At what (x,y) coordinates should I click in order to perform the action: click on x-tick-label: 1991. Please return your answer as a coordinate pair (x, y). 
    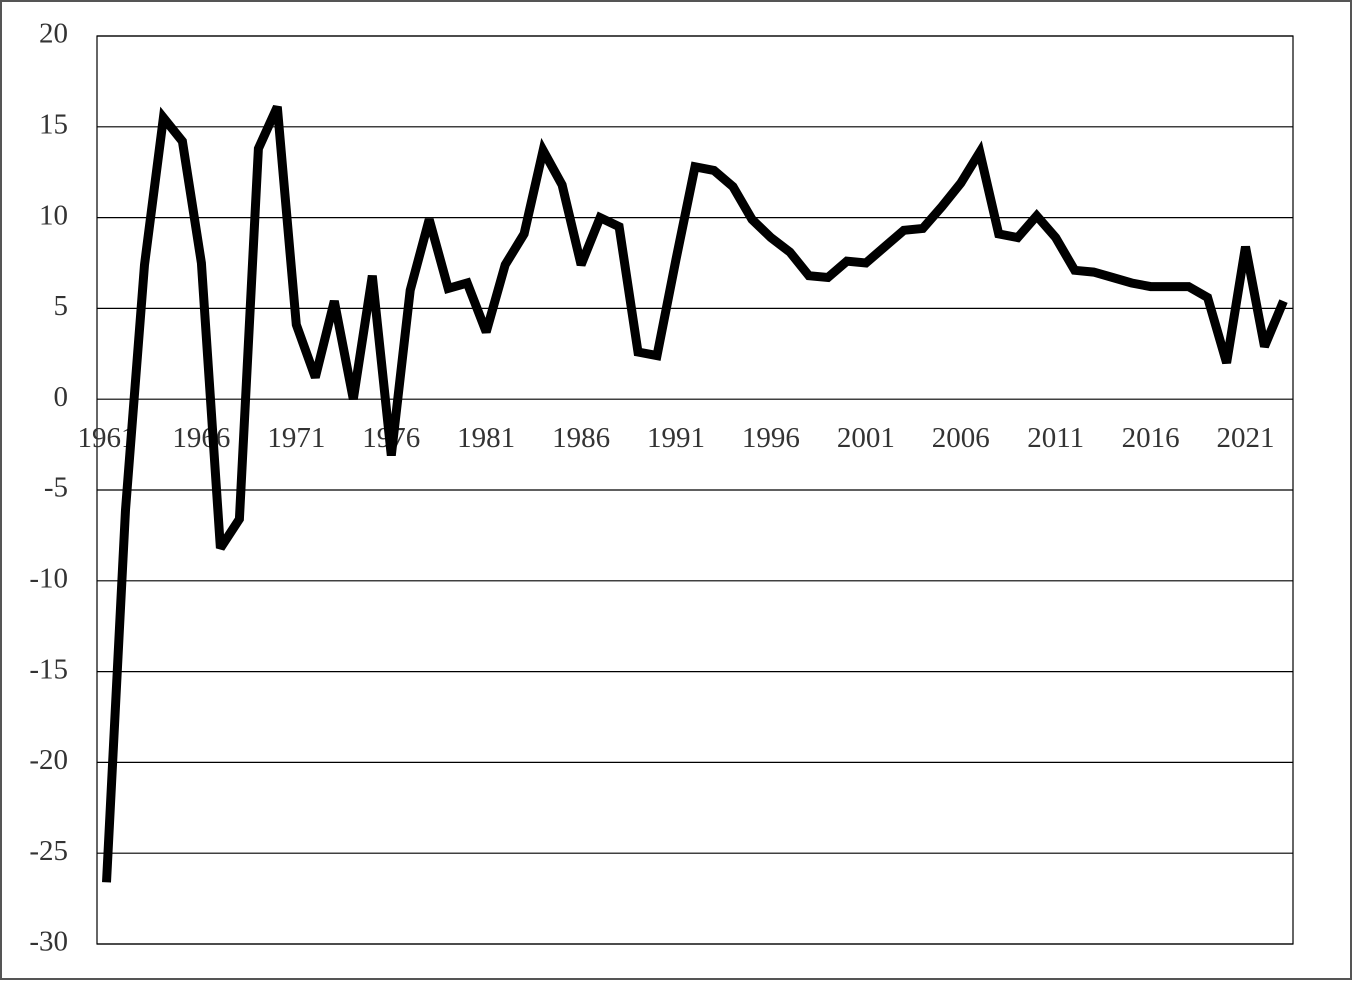
    Looking at the image, I should click on (676, 438).